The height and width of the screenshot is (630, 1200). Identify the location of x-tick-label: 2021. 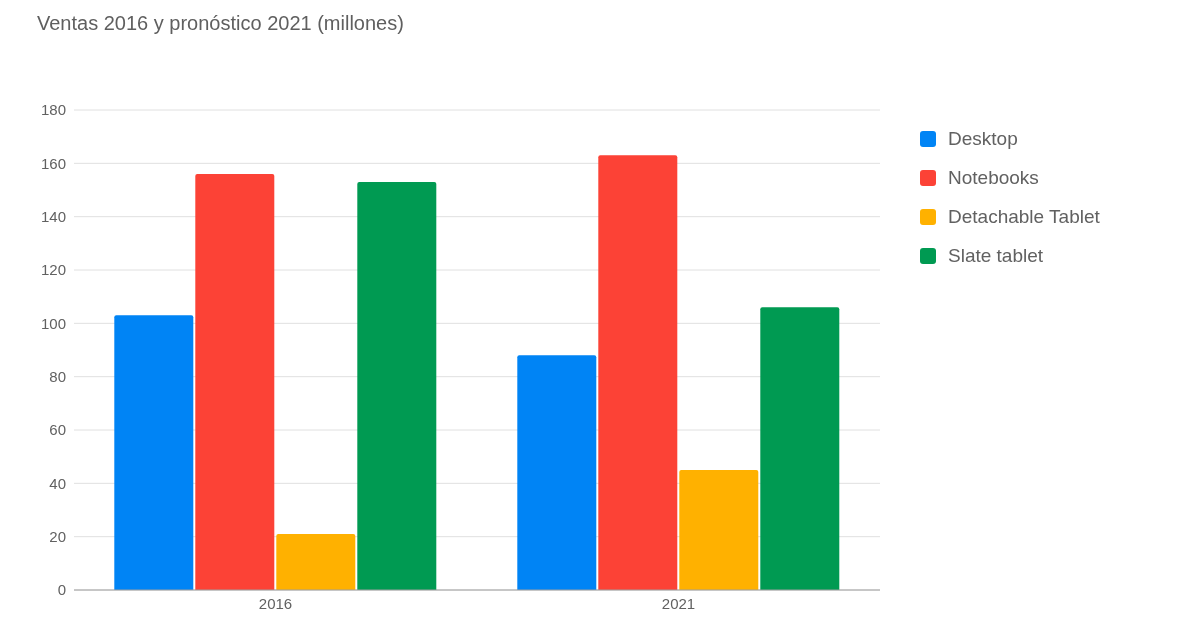
(678, 603).